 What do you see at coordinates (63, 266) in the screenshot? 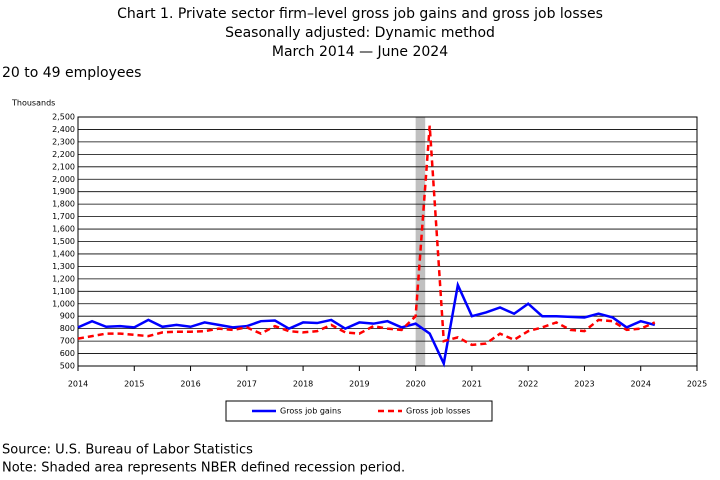
I see `y-tick-label: 1,300` at bounding box center [63, 266].